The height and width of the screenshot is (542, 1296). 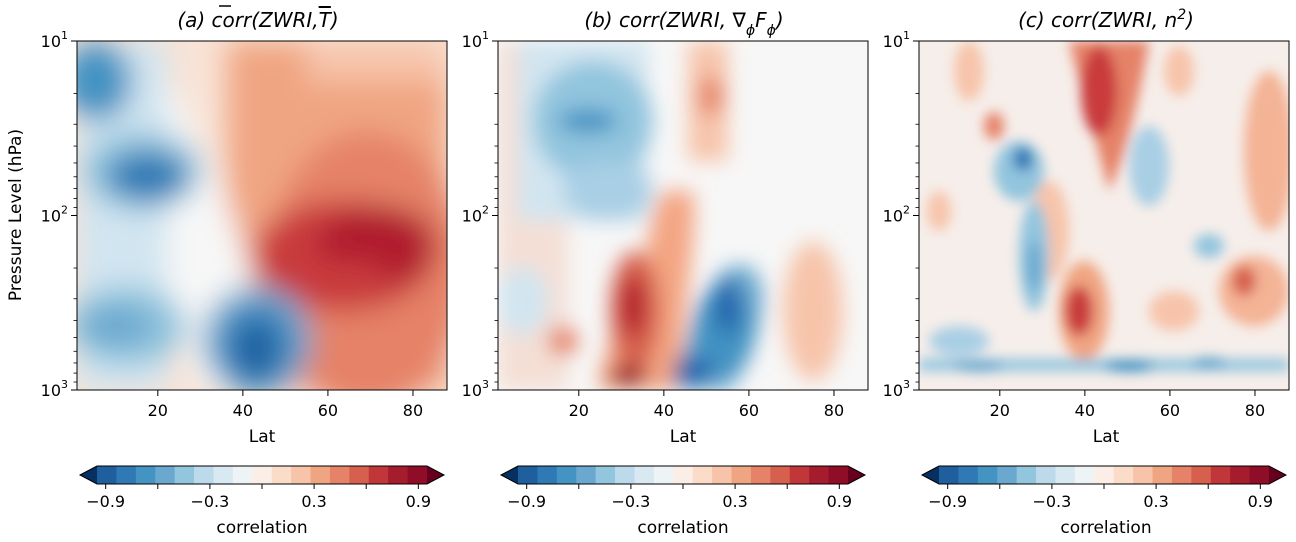 What do you see at coordinates (749, 410) in the screenshot?
I see `panel-b-xtick-label-60: 60` at bounding box center [749, 410].